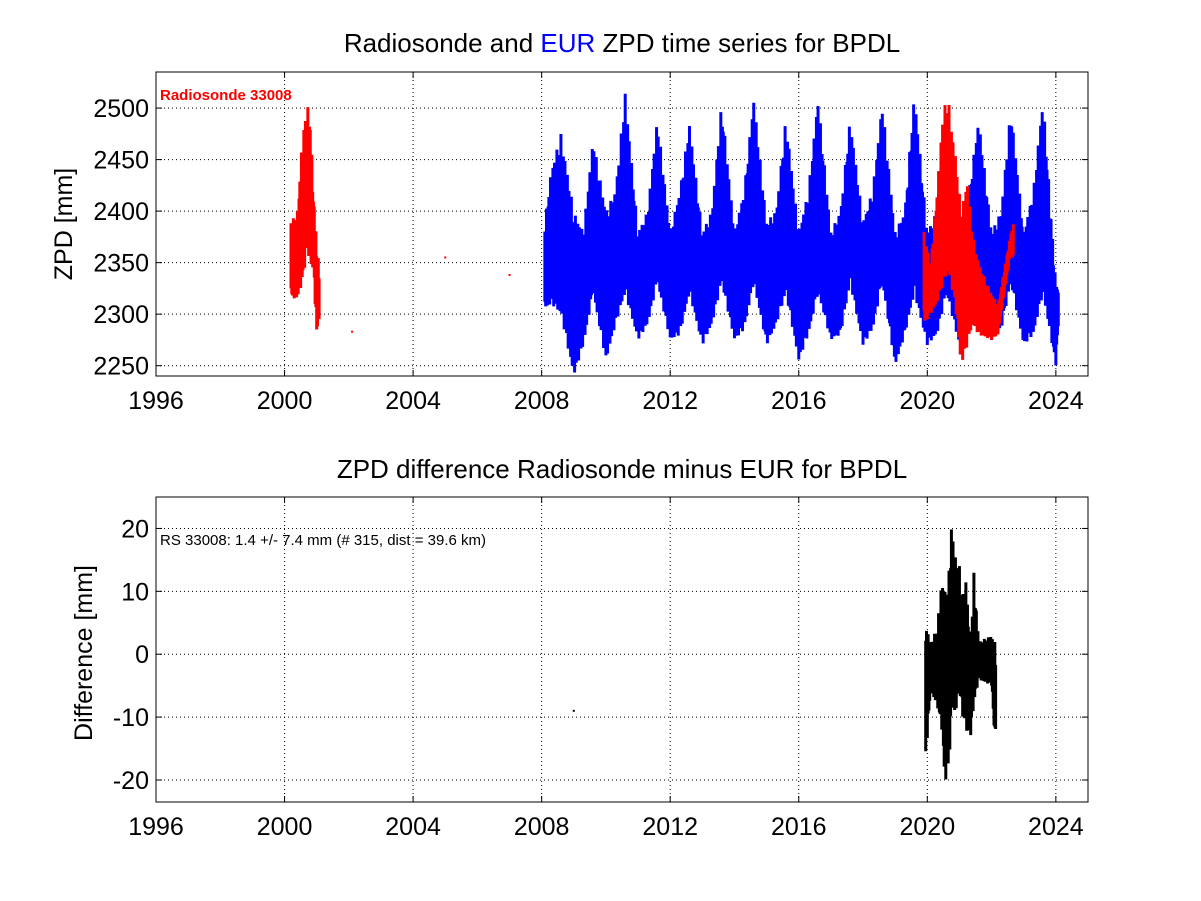 The width and height of the screenshot is (1201, 901). I want to click on y-tick-label: 10, so click(135, 592).